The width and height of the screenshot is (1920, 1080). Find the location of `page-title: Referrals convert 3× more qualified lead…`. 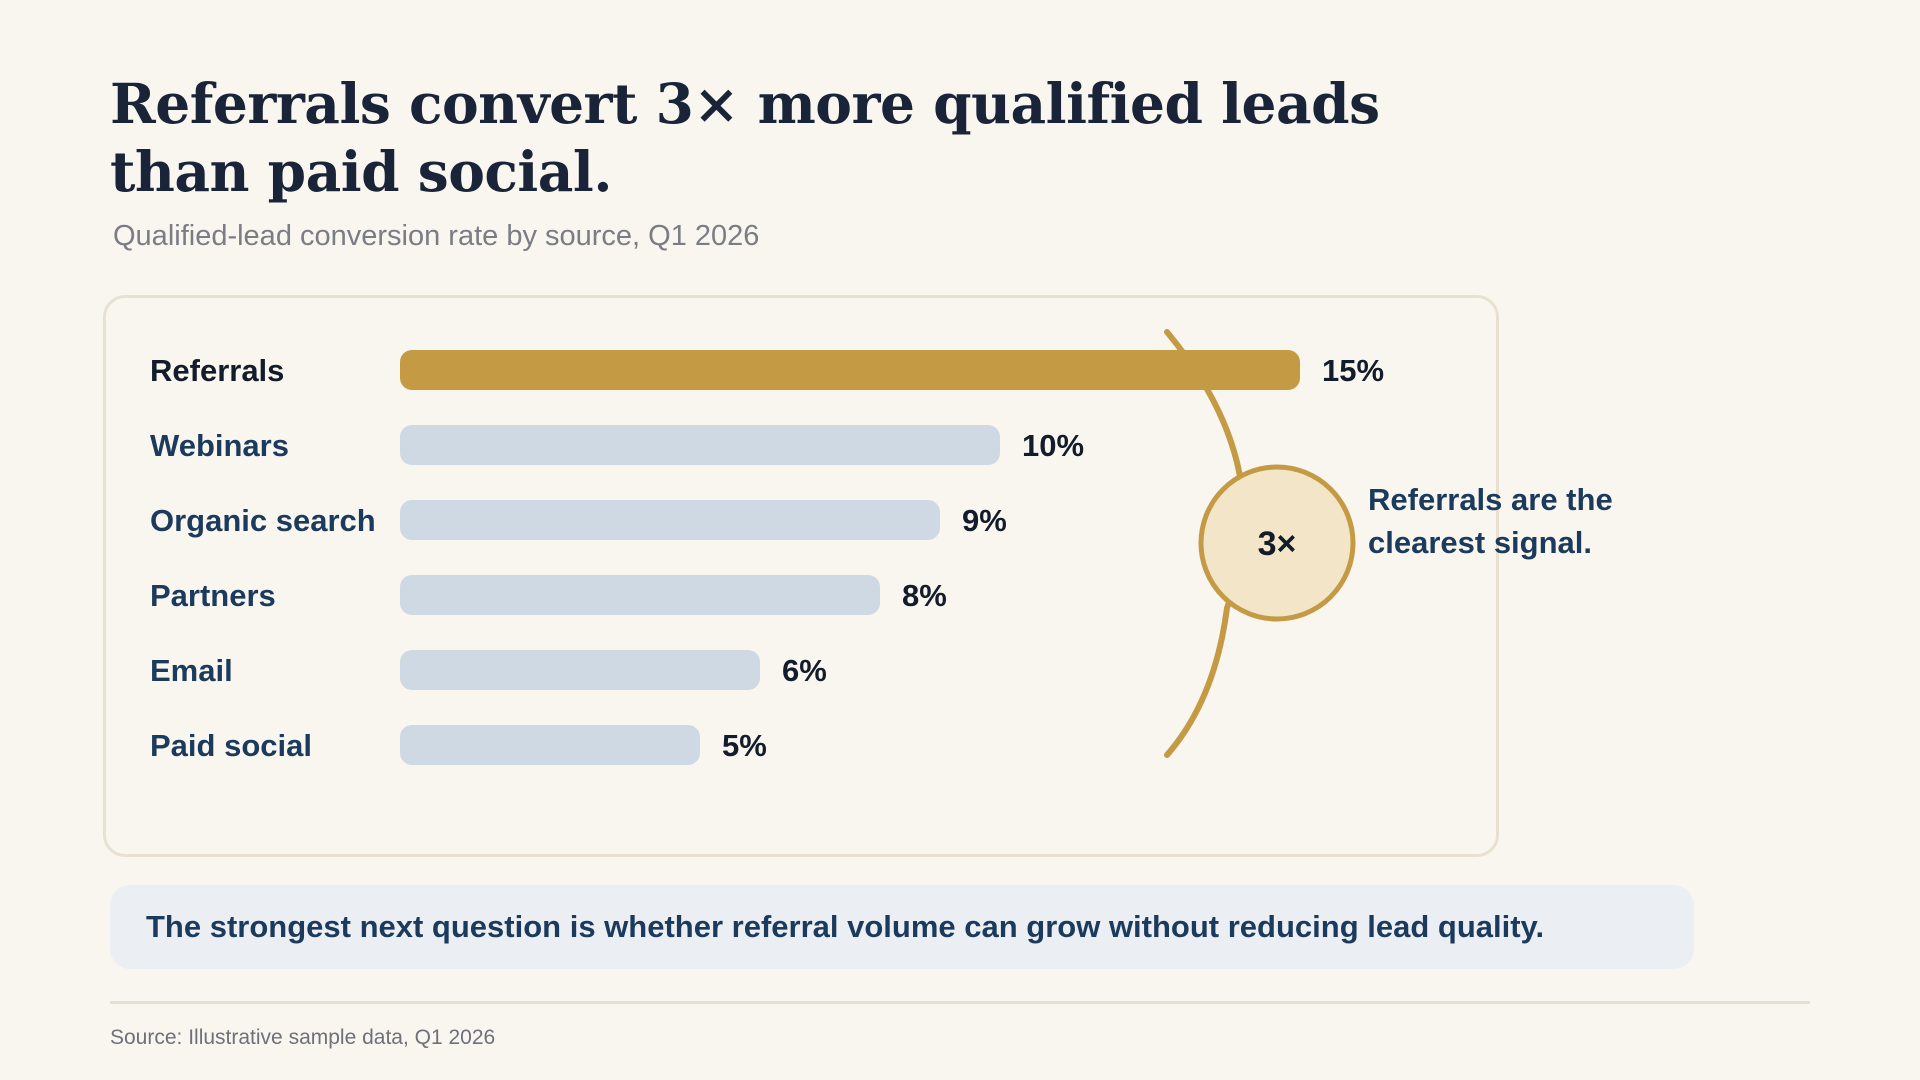

page-title: Referrals convert 3× more qualified lead… is located at coordinates (745, 137).